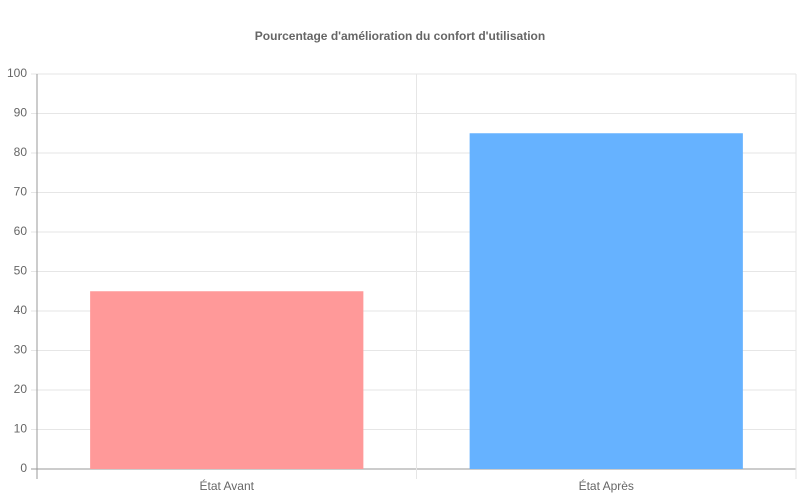 The height and width of the screenshot is (500, 800). I want to click on x-tick-label: État Après, so click(606, 485).